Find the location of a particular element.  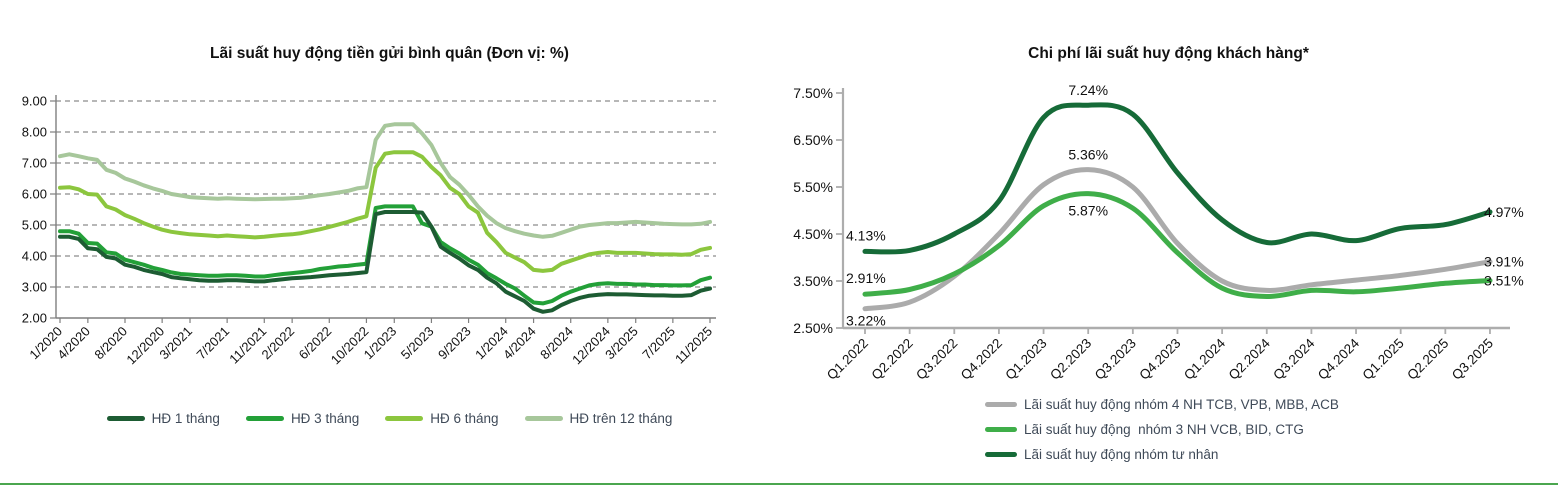

x-axis-label: 5/2023 is located at coordinates (417, 343).